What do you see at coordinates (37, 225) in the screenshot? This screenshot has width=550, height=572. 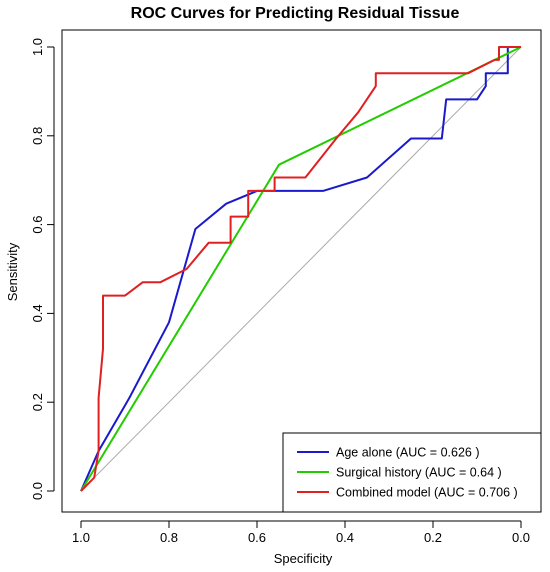 I see `y-tick-label: 0.6` at bounding box center [37, 225].